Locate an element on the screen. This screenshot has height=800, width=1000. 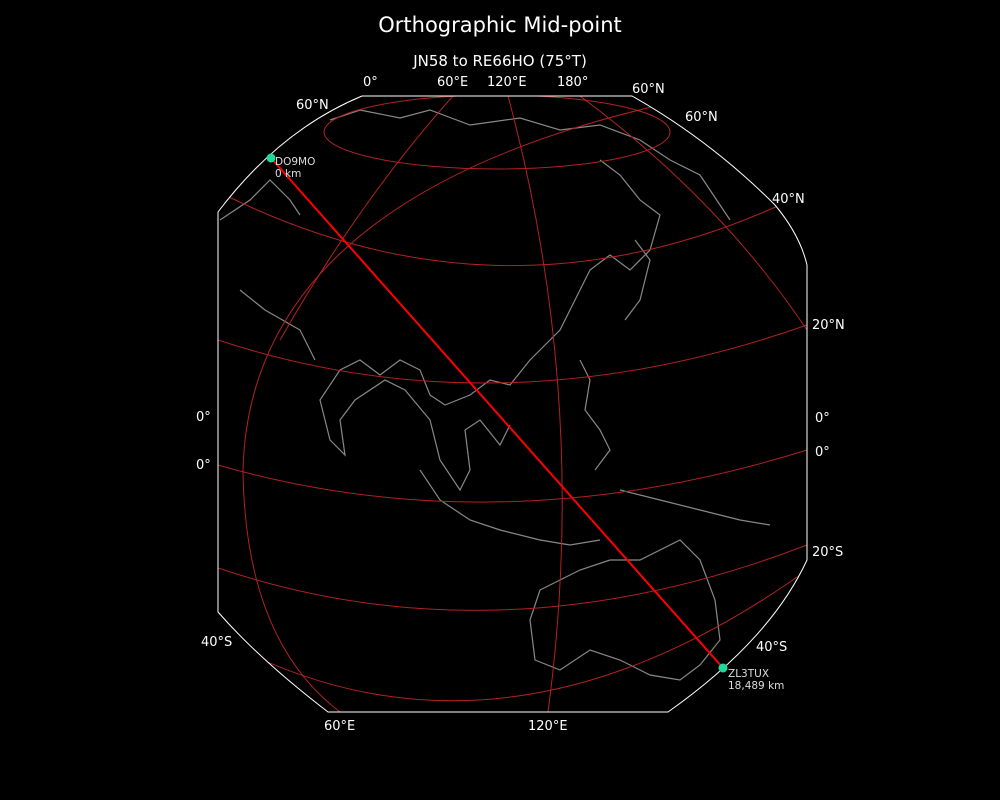
grid-label: 40°N is located at coordinates (788, 199).